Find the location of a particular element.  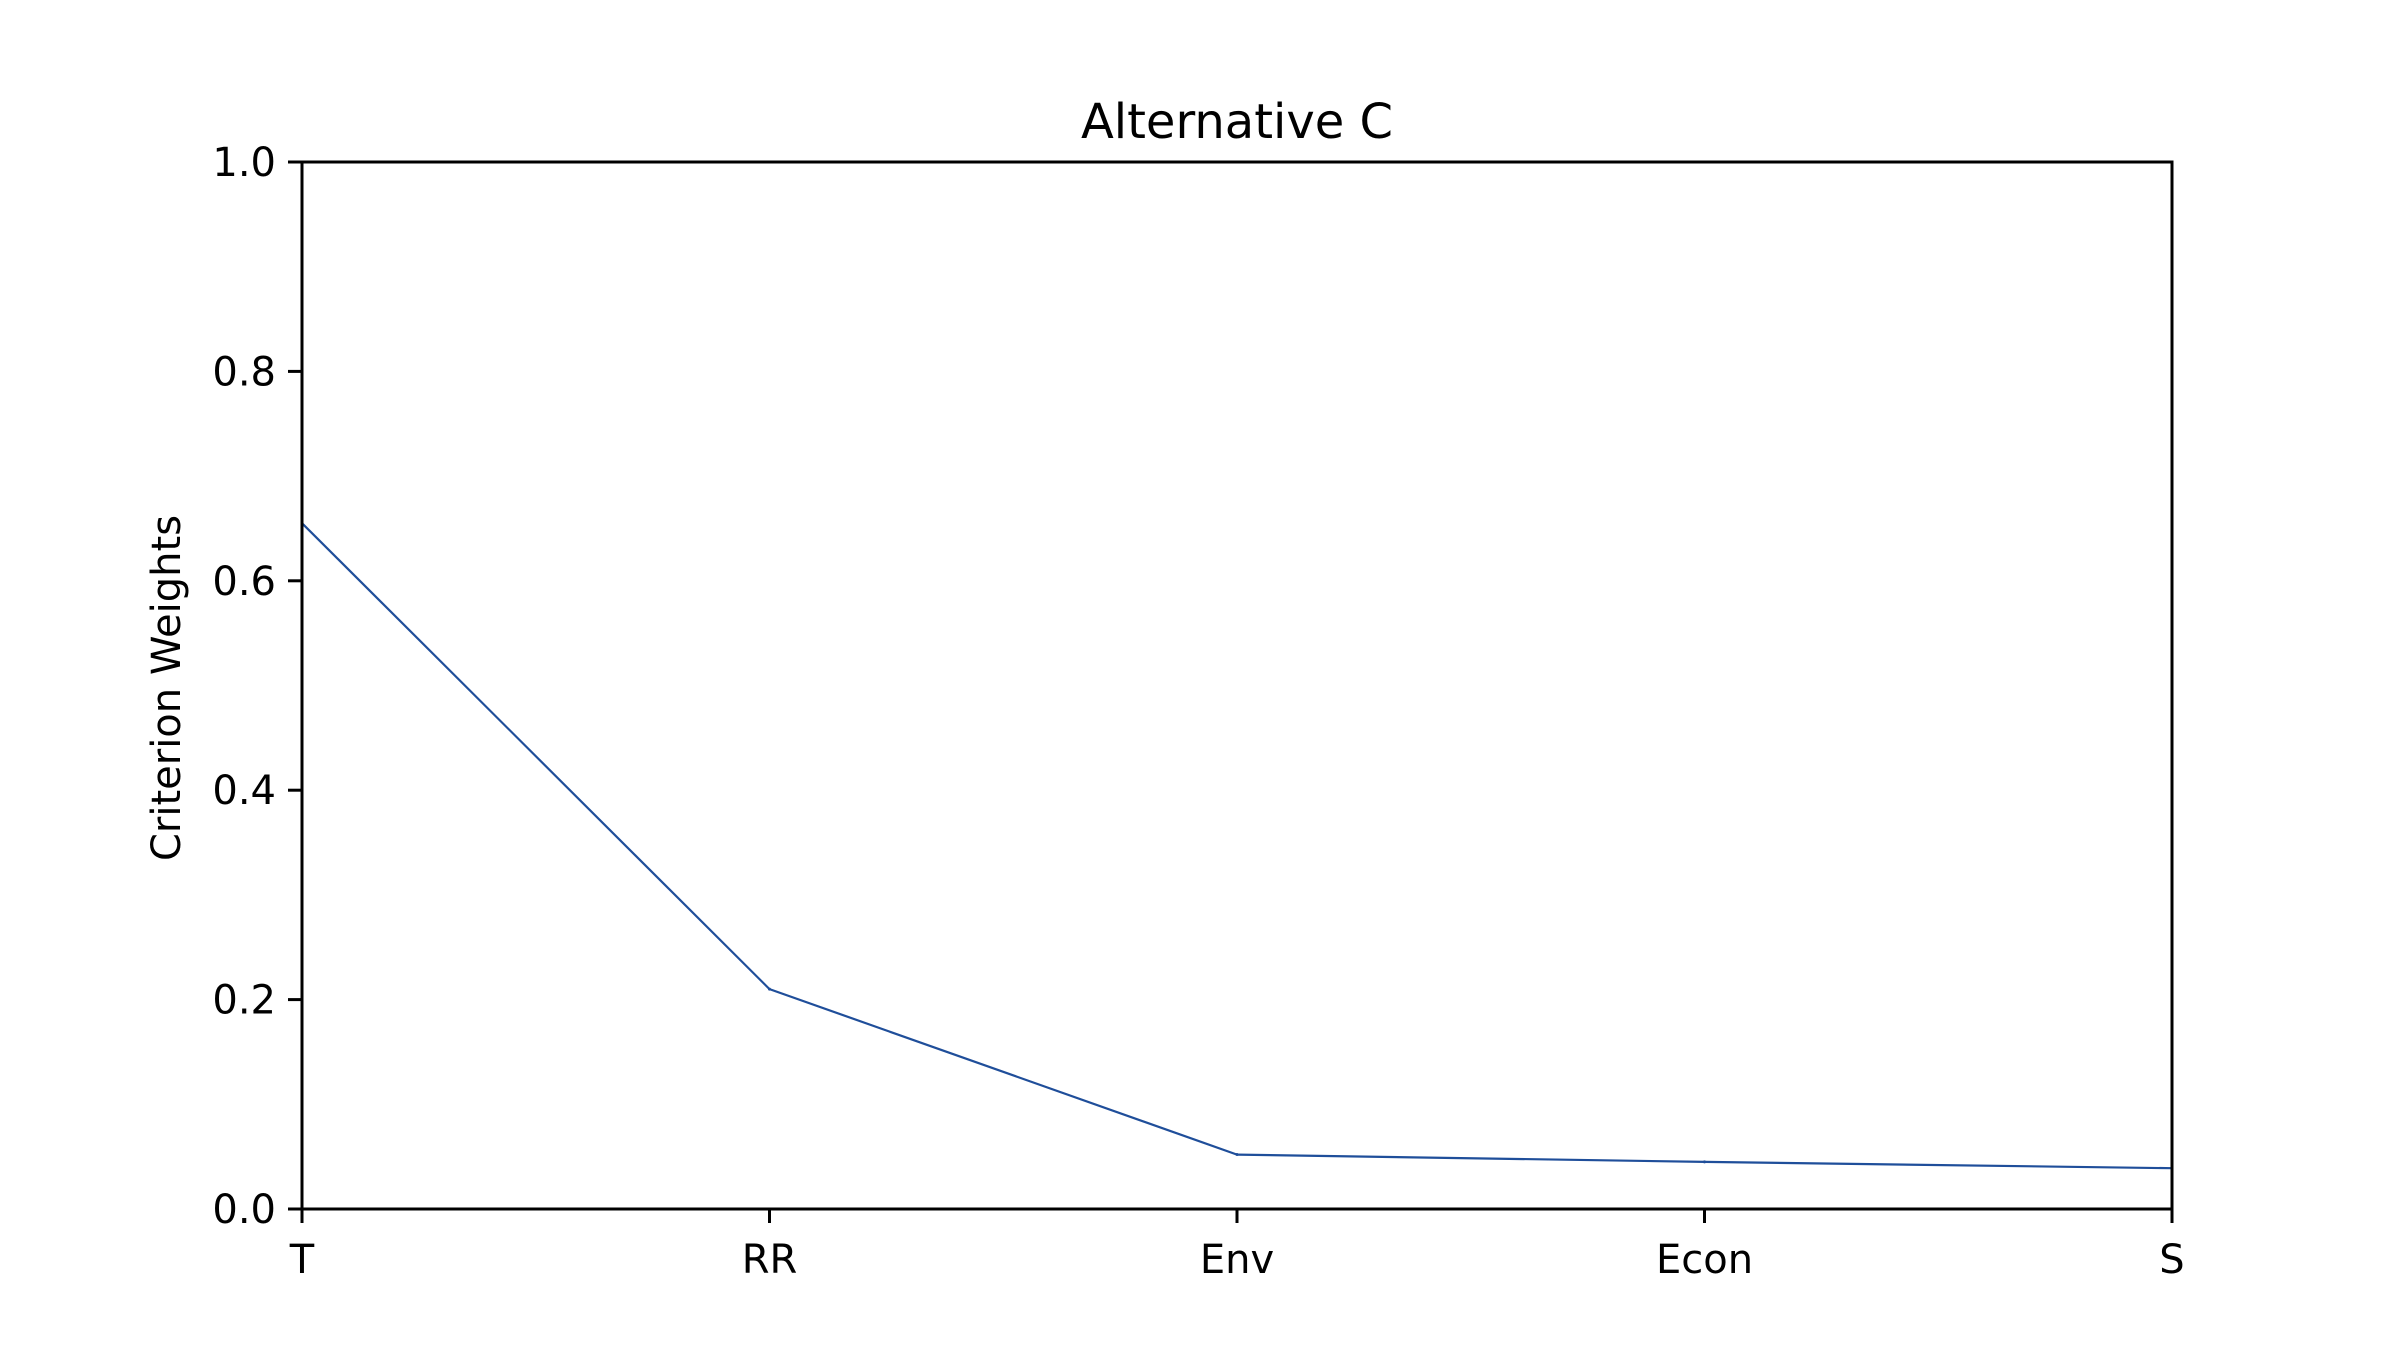

y-axis-label: Criterion Weights is located at coordinates (167, 688).